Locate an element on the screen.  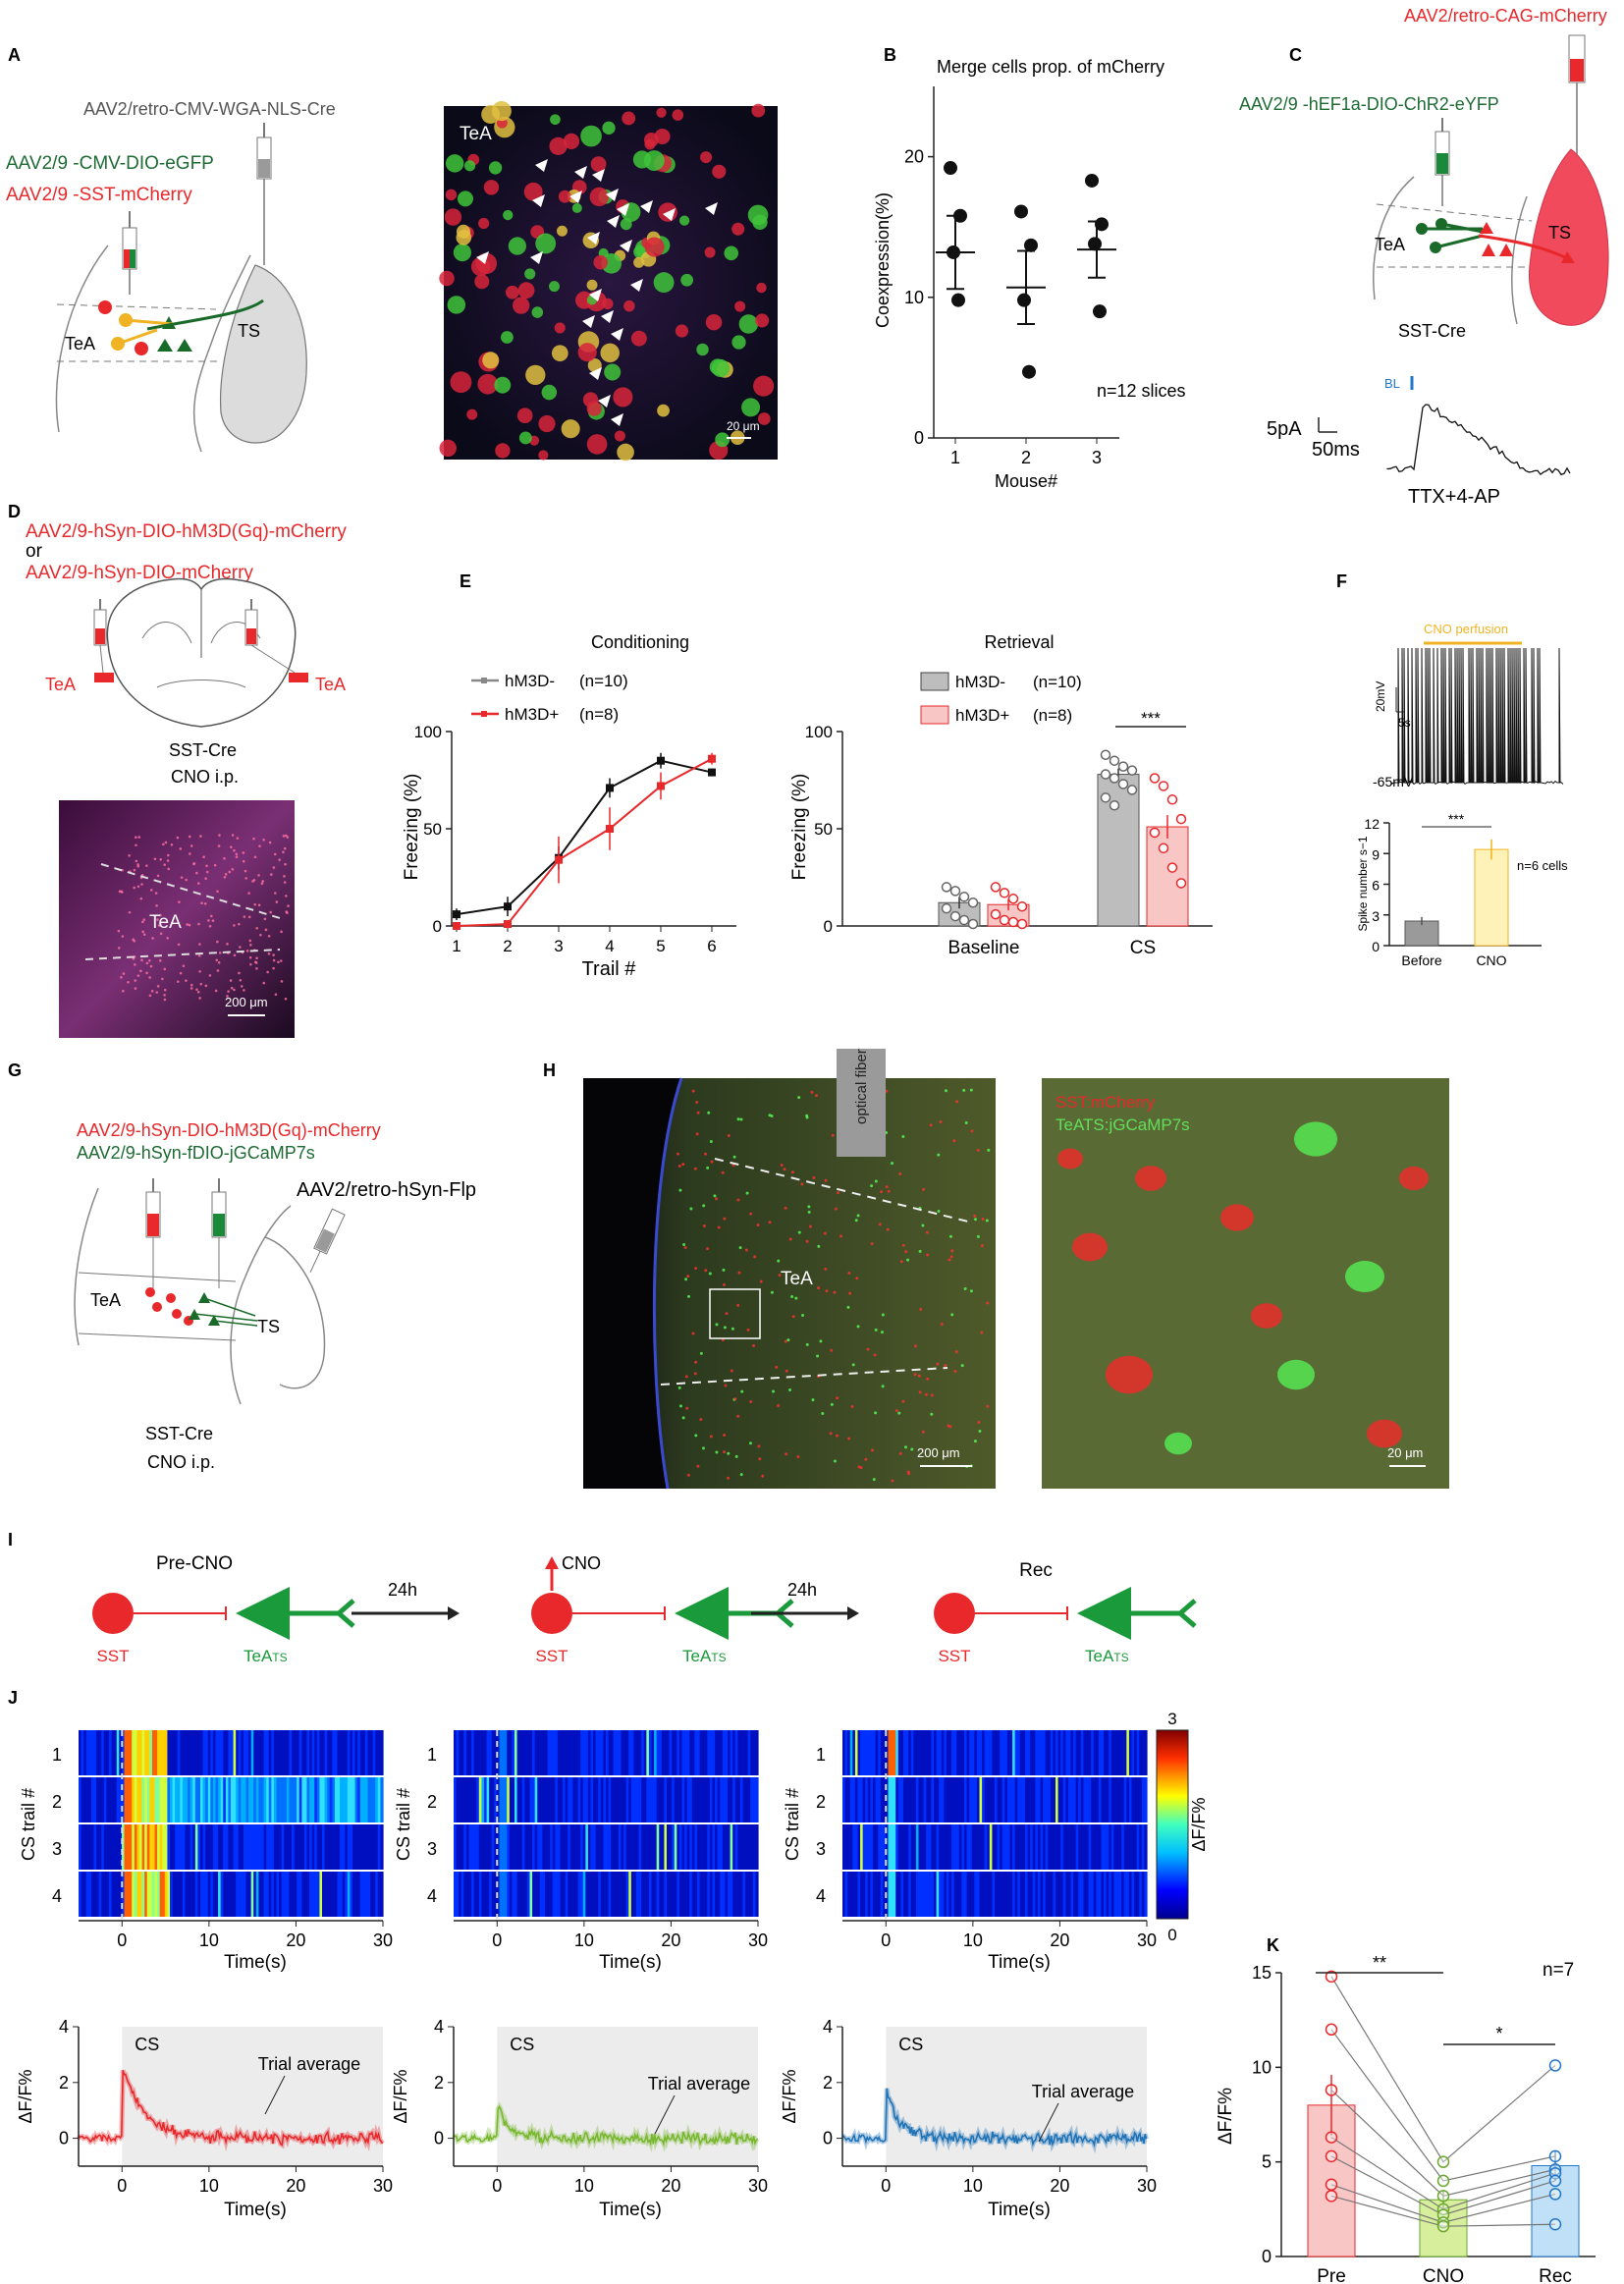
y-axis-label: Coexpression(%) is located at coordinates (883, 260).